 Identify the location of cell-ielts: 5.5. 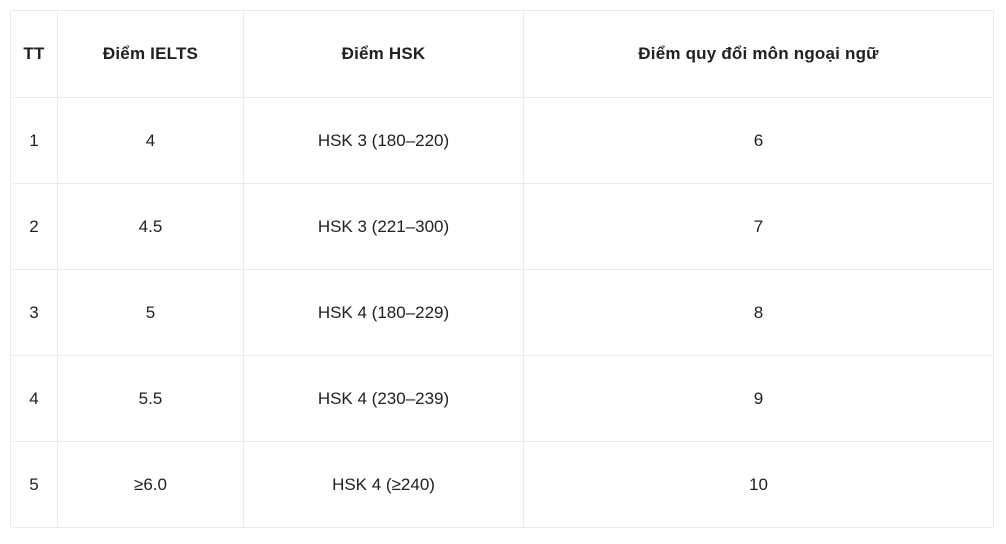
(150, 398).